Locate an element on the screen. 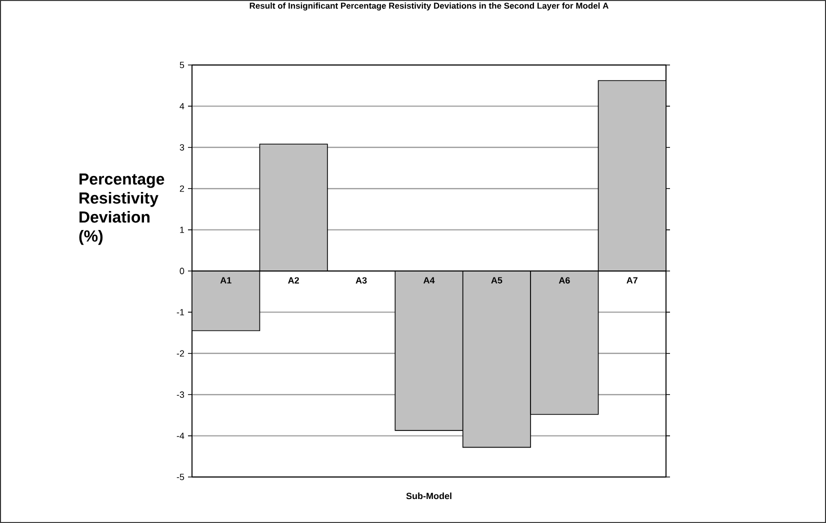 The image size is (826, 523). y-tick-label: -4 is located at coordinates (180, 435).